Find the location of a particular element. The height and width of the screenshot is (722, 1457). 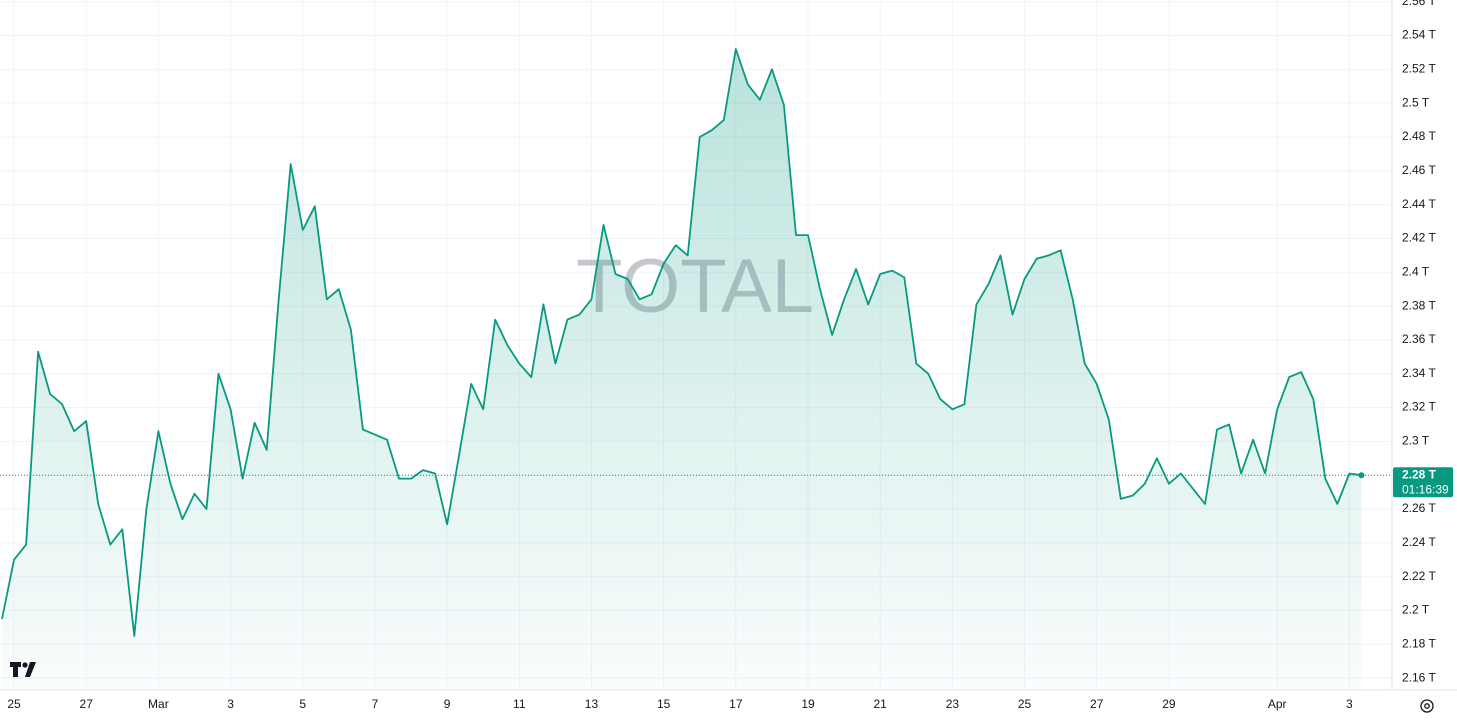

settings-icon is located at coordinates (1427, 706).